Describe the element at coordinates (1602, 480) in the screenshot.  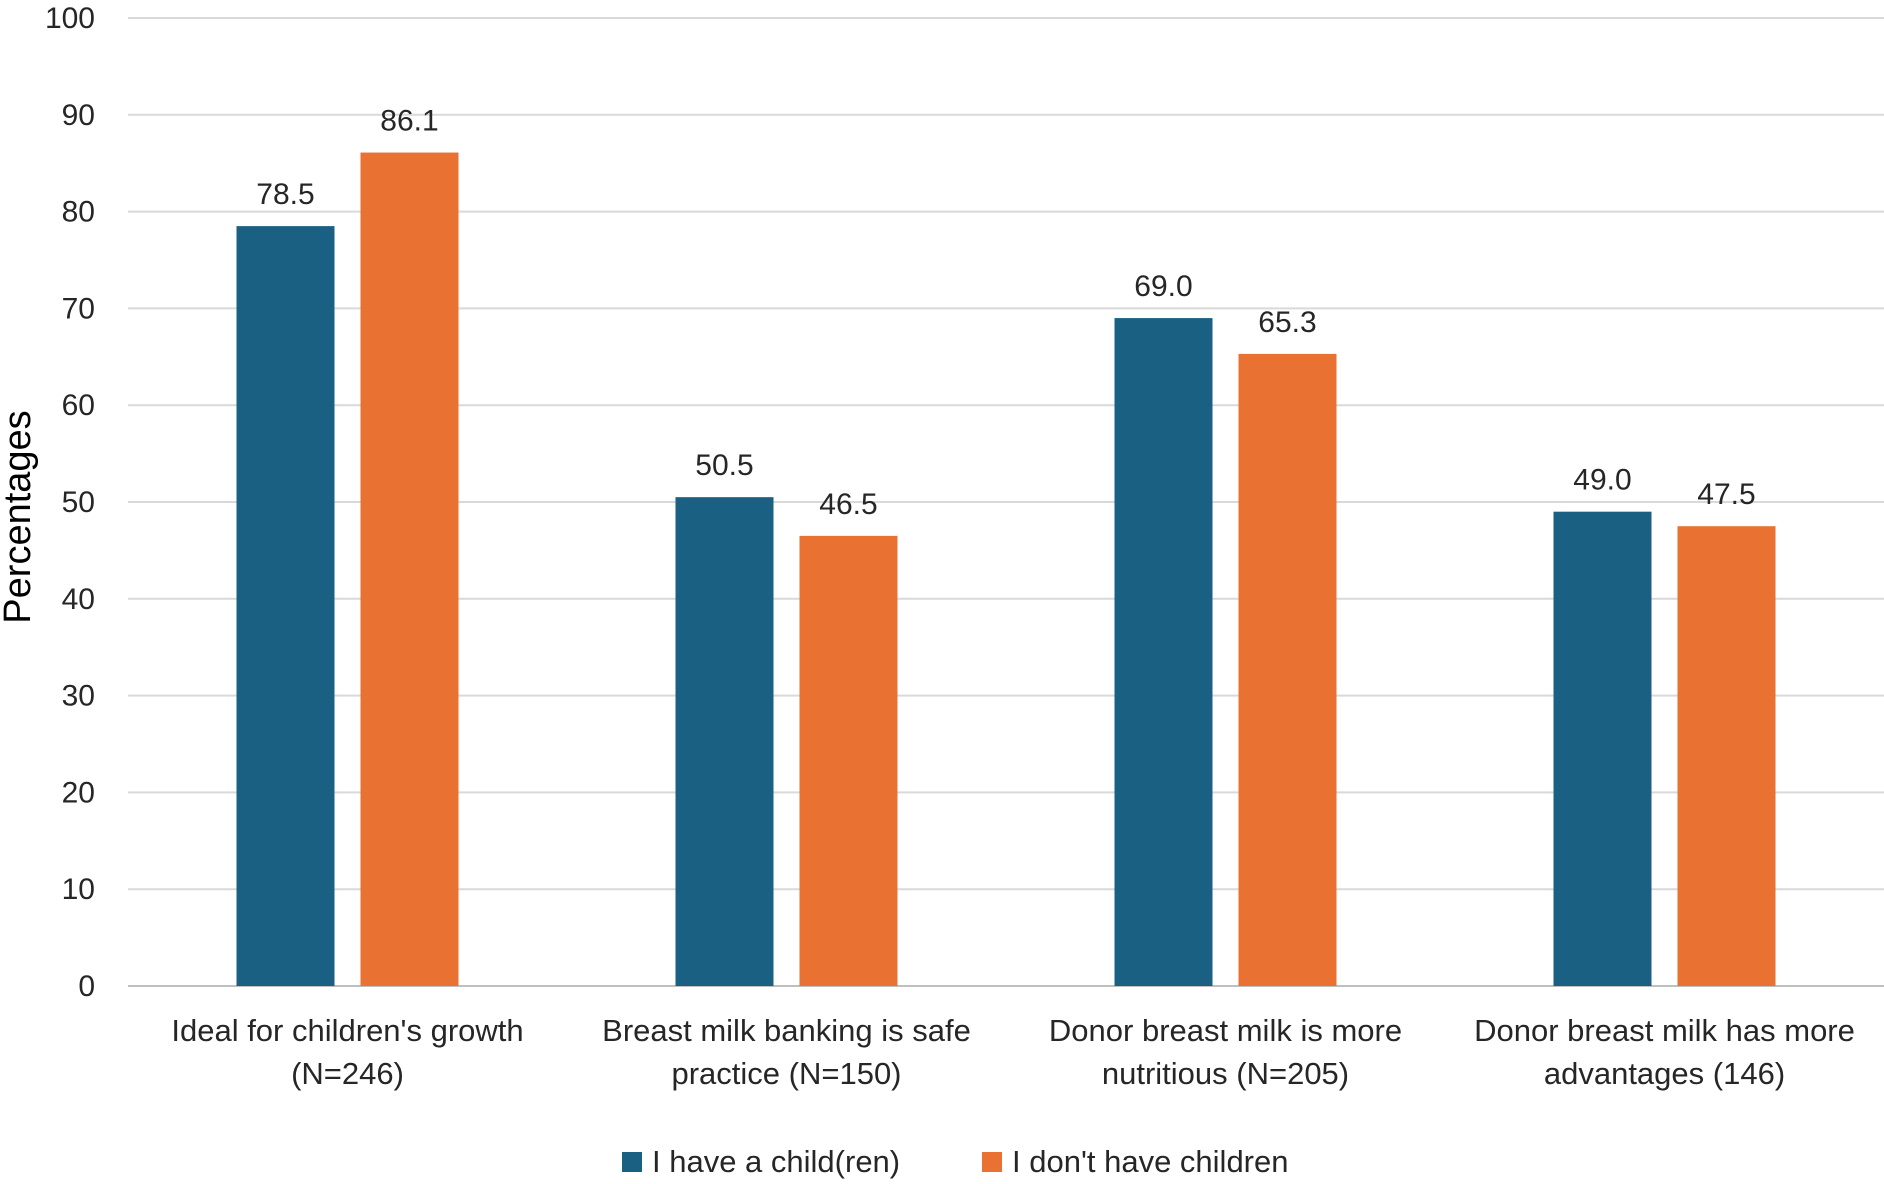
I see `data-label: 49.0` at that location.